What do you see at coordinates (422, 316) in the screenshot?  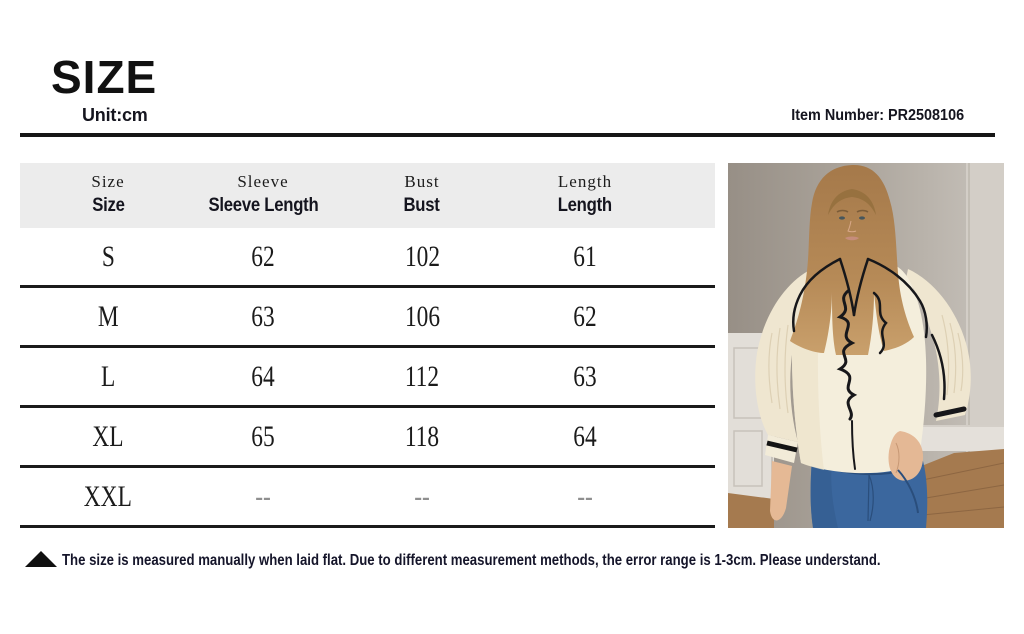 I see `bust-cell: 106` at bounding box center [422, 316].